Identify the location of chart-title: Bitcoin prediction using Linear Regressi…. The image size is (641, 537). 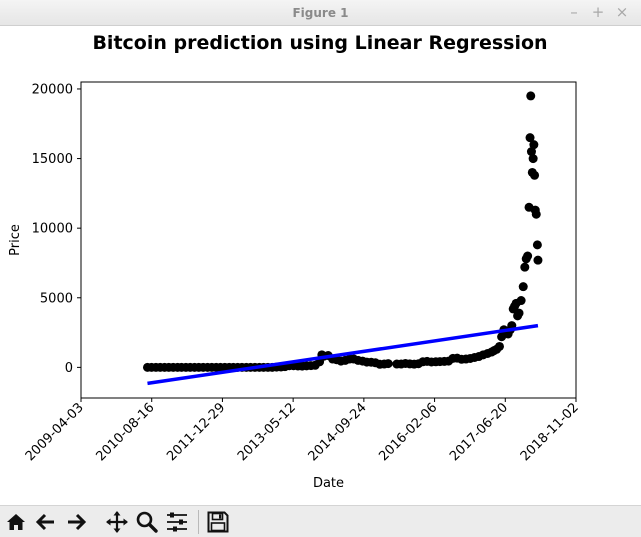
(319, 43).